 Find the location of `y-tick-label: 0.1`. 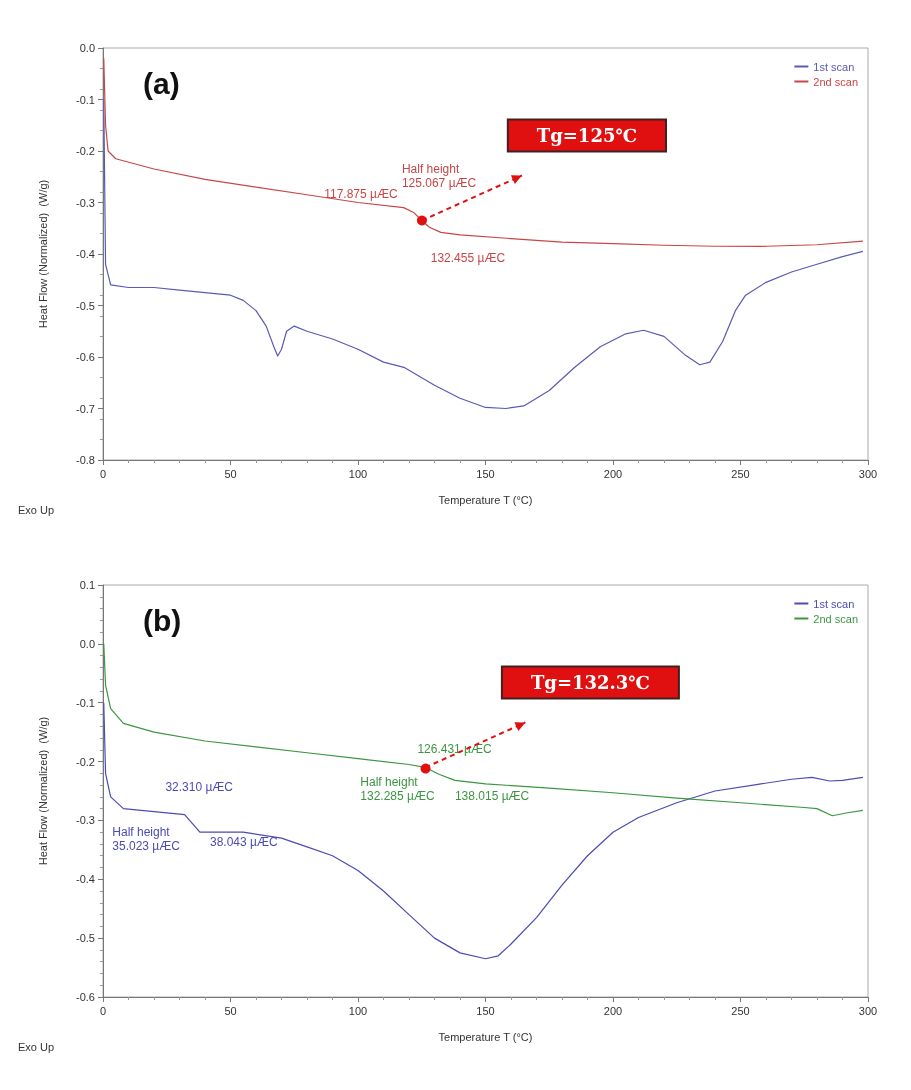

y-tick-label: 0.1 is located at coordinates (87, 585).